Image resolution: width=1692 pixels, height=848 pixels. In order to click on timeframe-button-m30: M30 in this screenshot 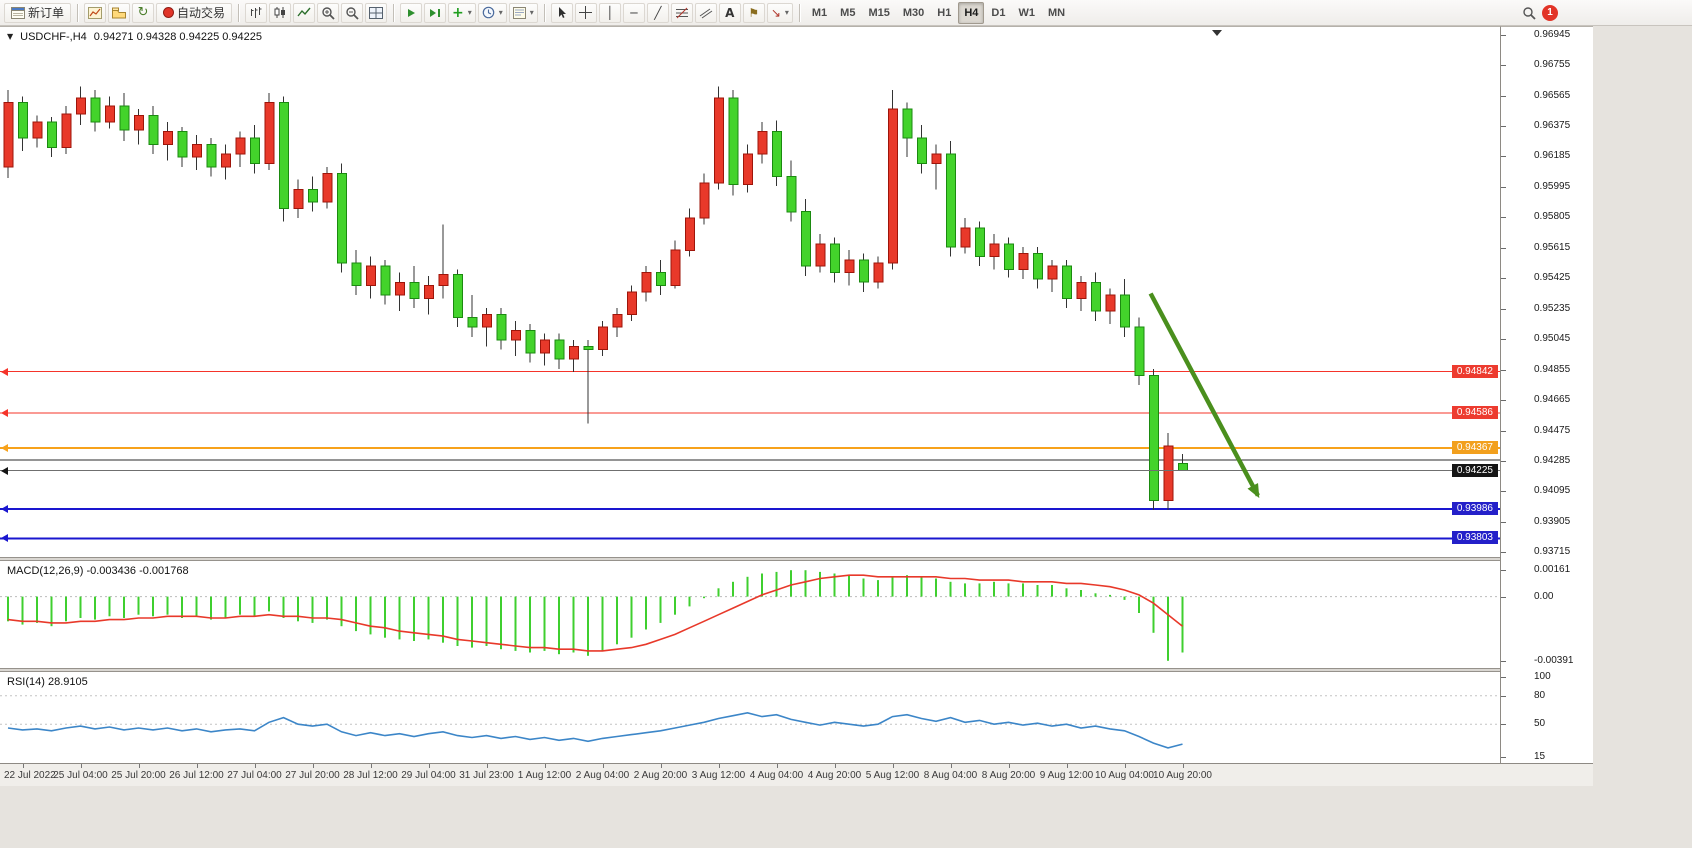, I will do `click(913, 12)`.